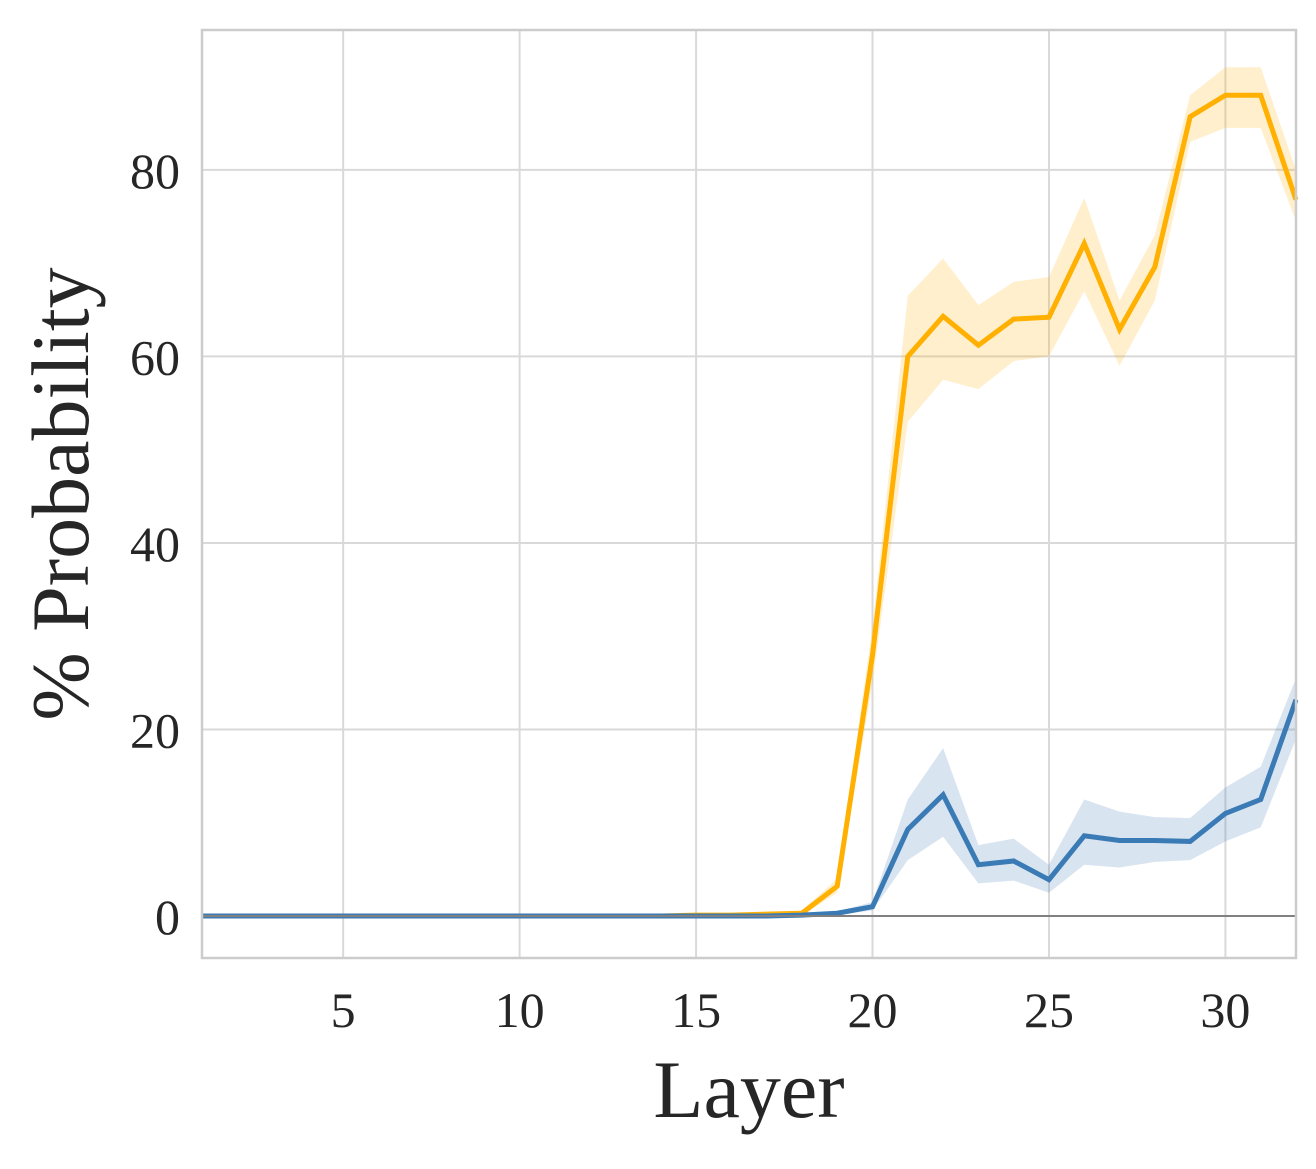 This screenshot has height=1169, width=1316. What do you see at coordinates (520, 1010) in the screenshot?
I see `x-tick-label: 10` at bounding box center [520, 1010].